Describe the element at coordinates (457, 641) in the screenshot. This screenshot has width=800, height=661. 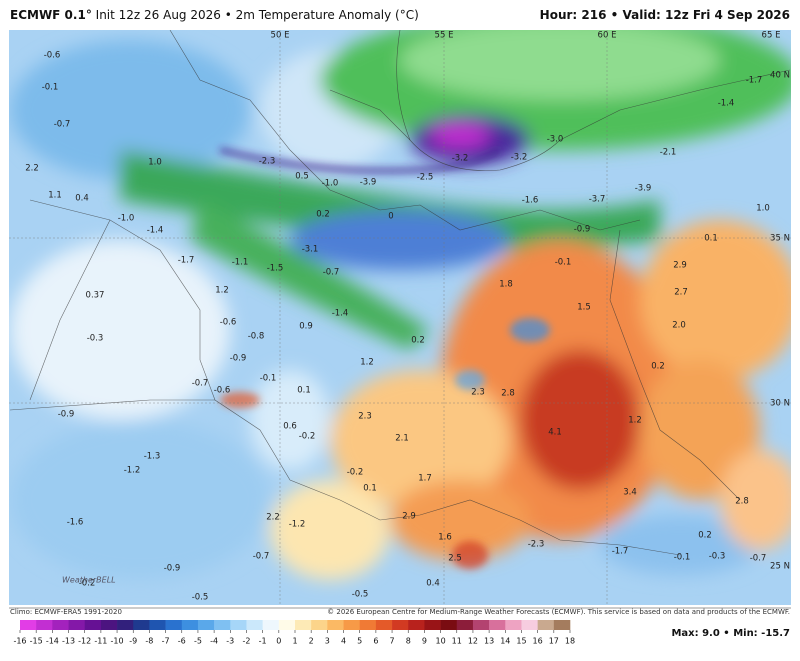
I see `colorbar-label: 11` at that location.